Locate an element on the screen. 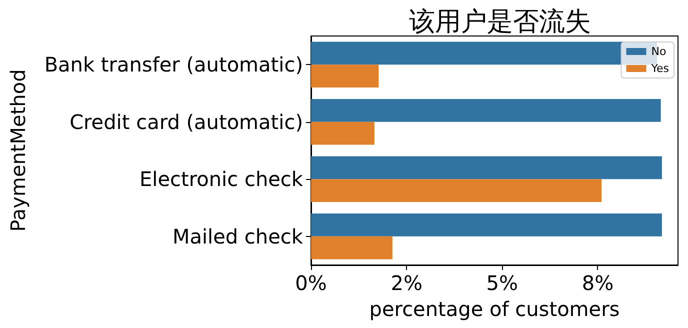  y-axis-title: PaymentMethod is located at coordinates (18, 150).